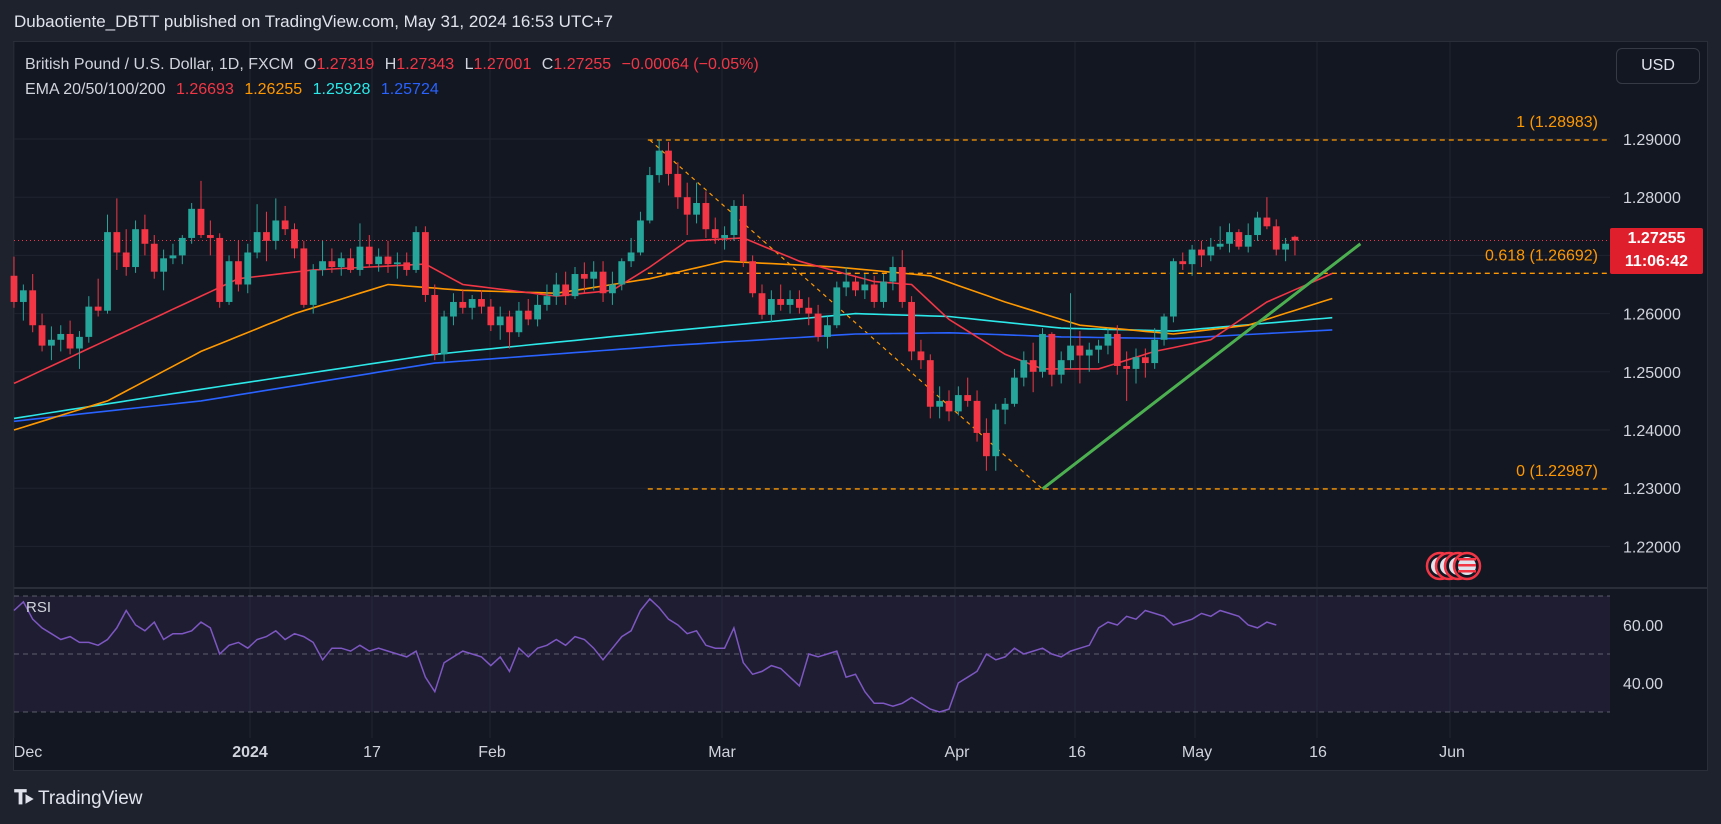 The width and height of the screenshot is (1721, 824). I want to click on ema50-value: 1.26255, so click(273, 89).